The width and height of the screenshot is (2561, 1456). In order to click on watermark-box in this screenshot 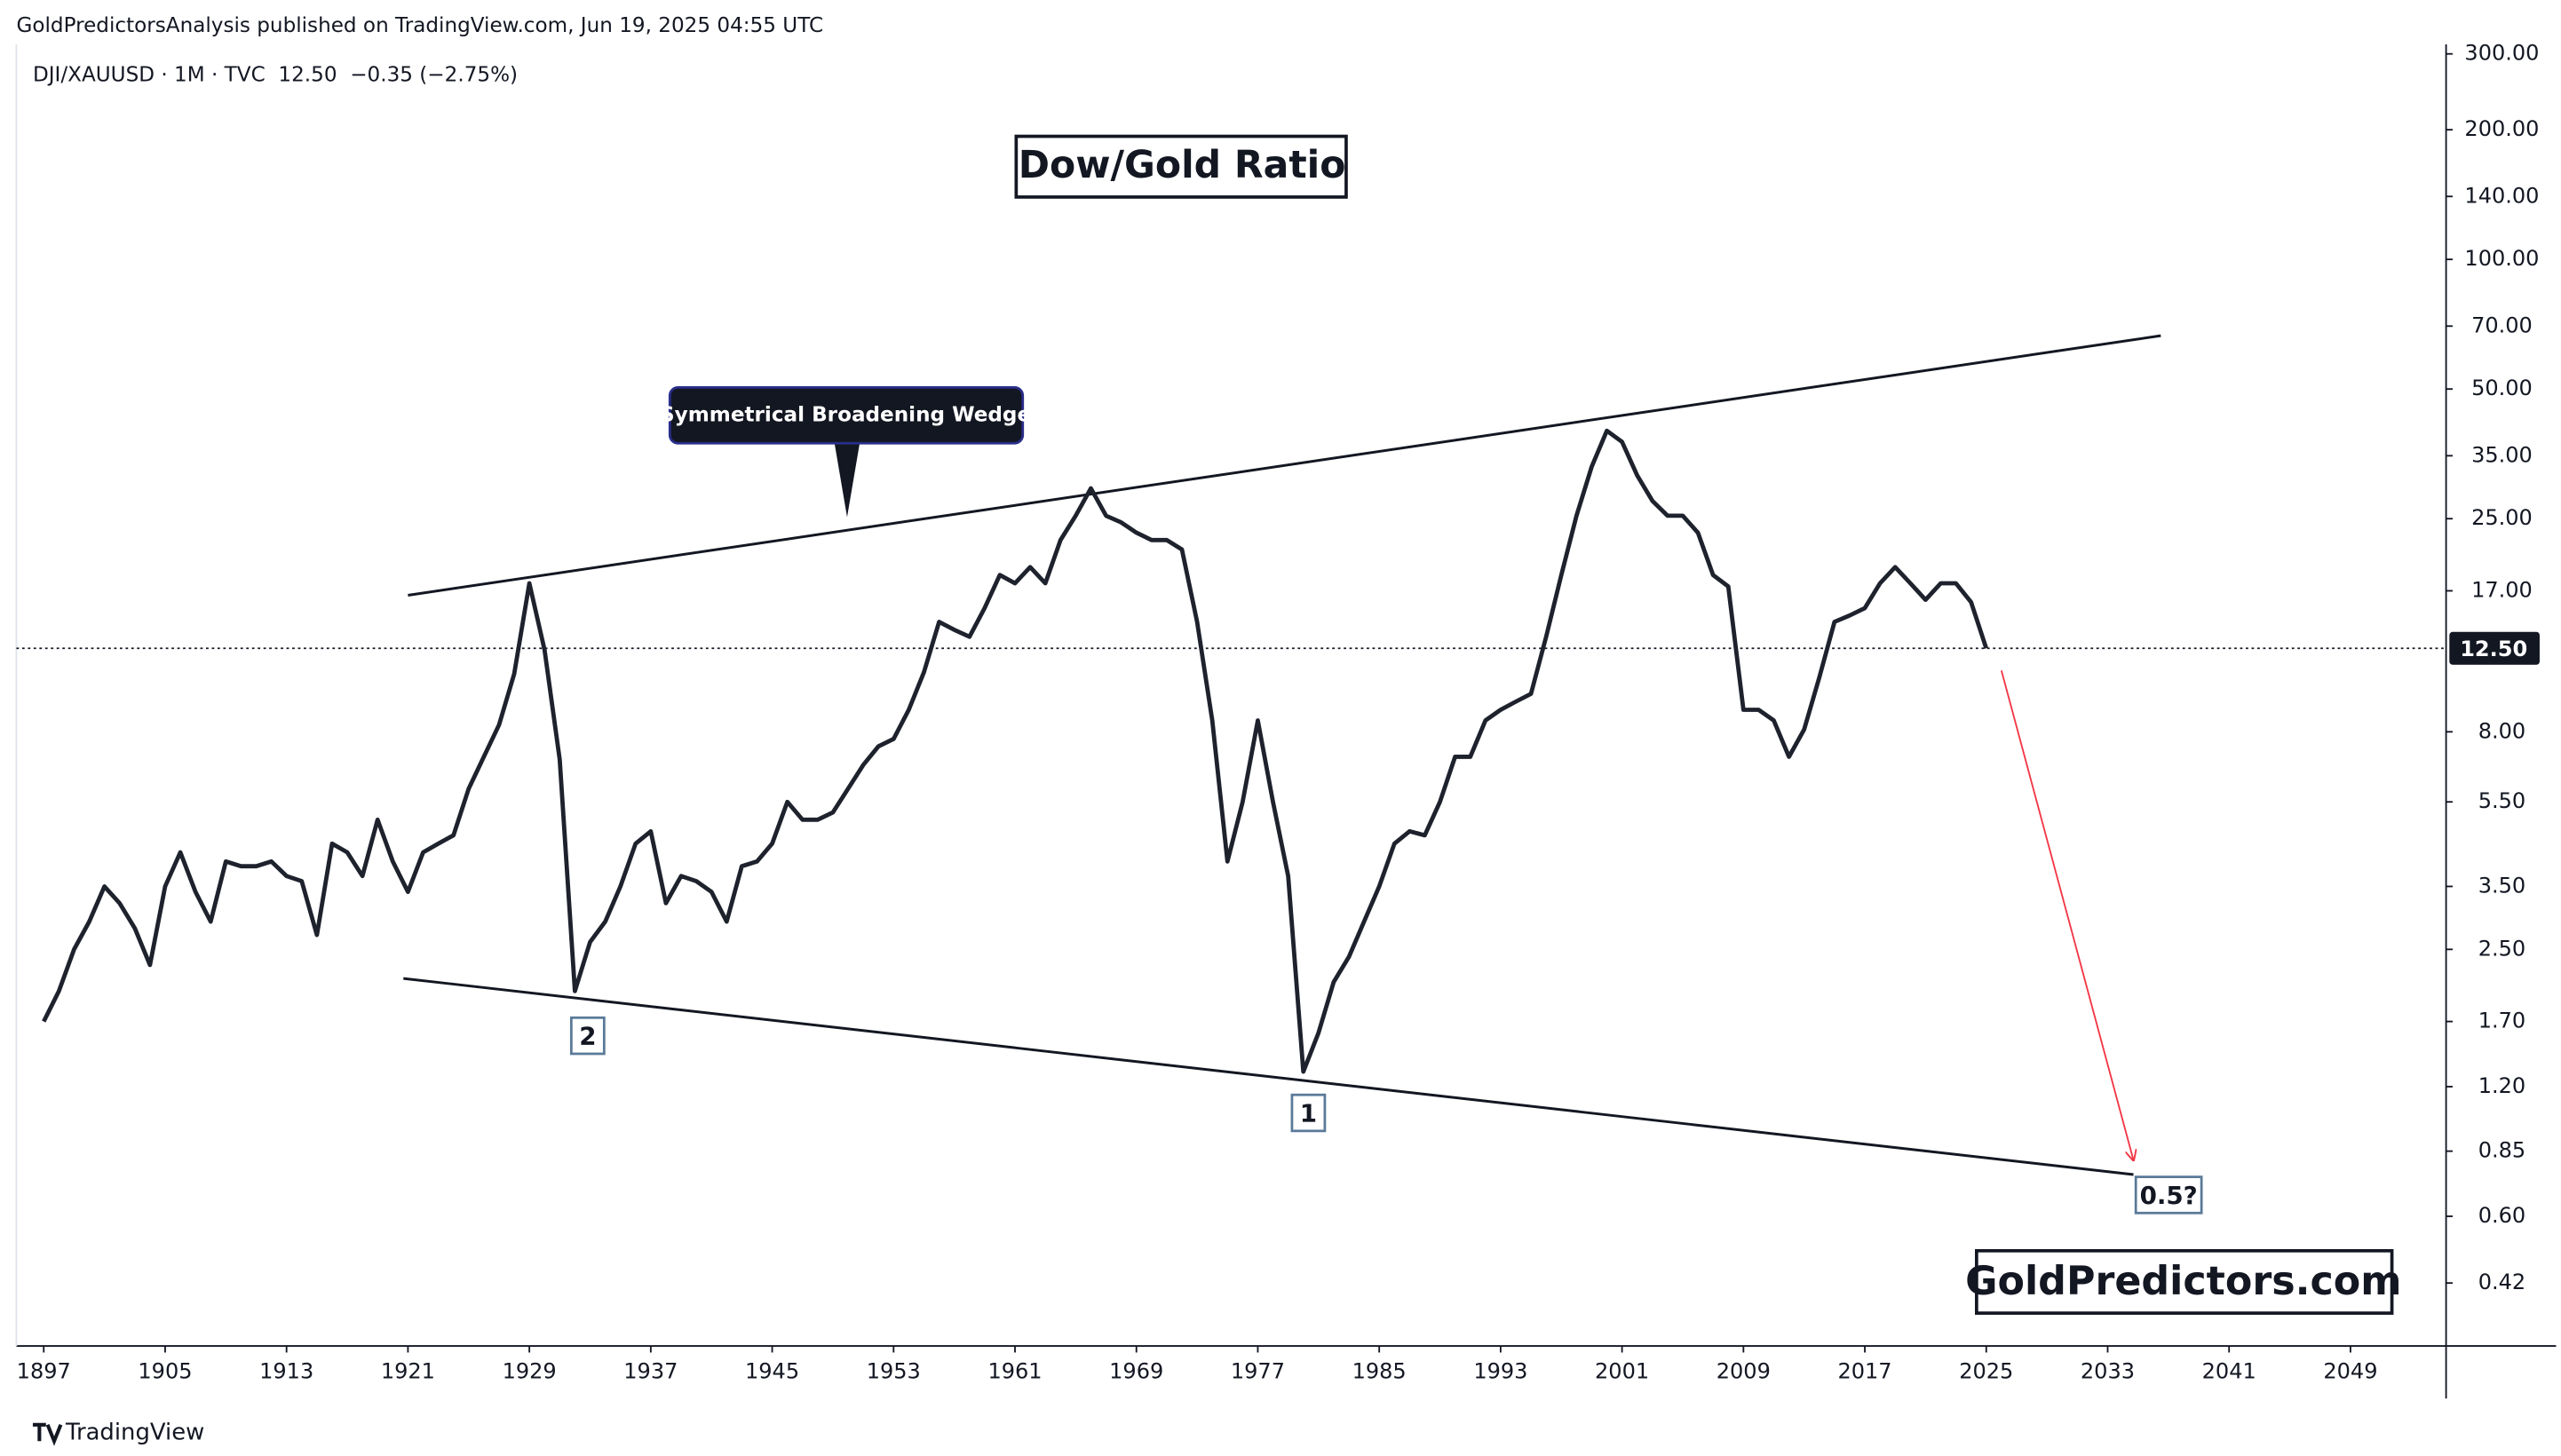, I will do `click(2184, 1281)`.